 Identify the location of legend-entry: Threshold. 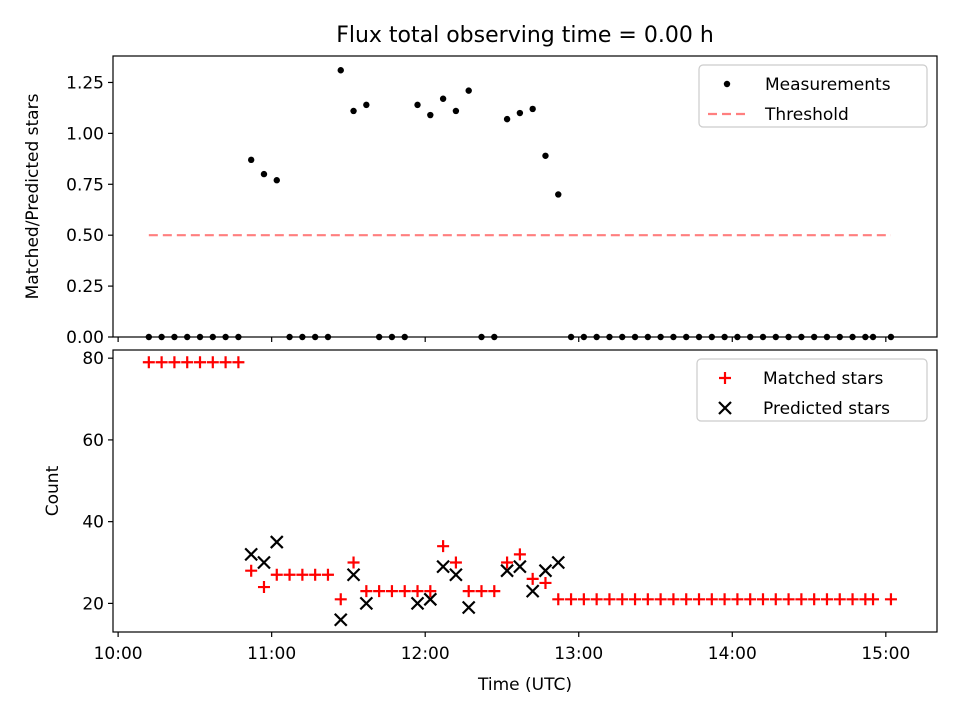
(806, 115).